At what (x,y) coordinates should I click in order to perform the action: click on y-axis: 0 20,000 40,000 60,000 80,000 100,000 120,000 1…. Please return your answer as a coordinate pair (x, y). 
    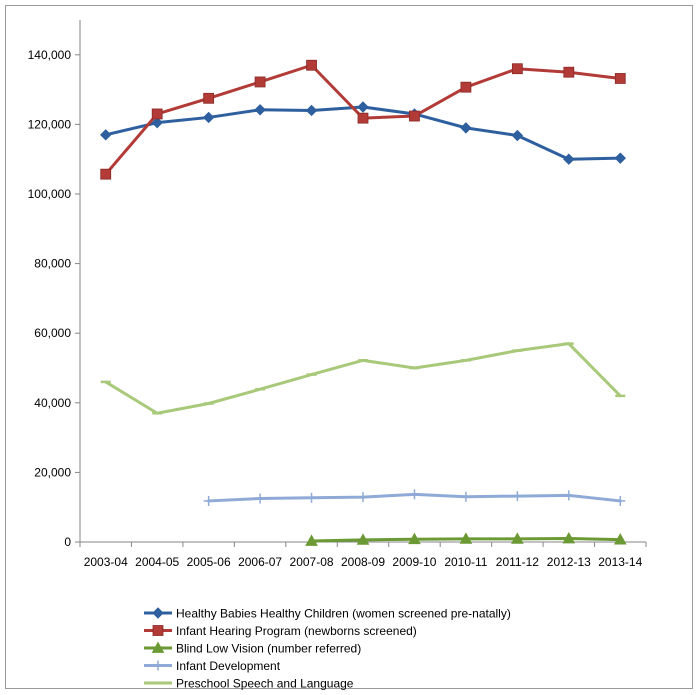
    Looking at the image, I should click on (54, 284).